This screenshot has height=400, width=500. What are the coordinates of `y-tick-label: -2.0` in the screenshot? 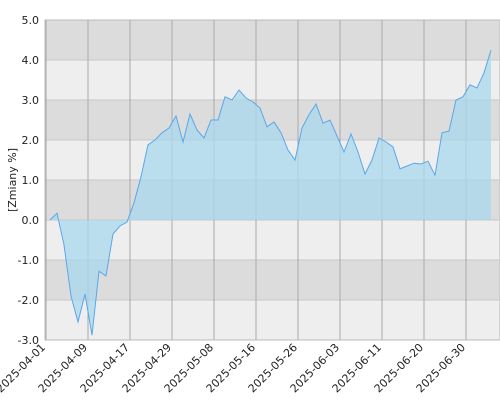 It's located at (28, 300).